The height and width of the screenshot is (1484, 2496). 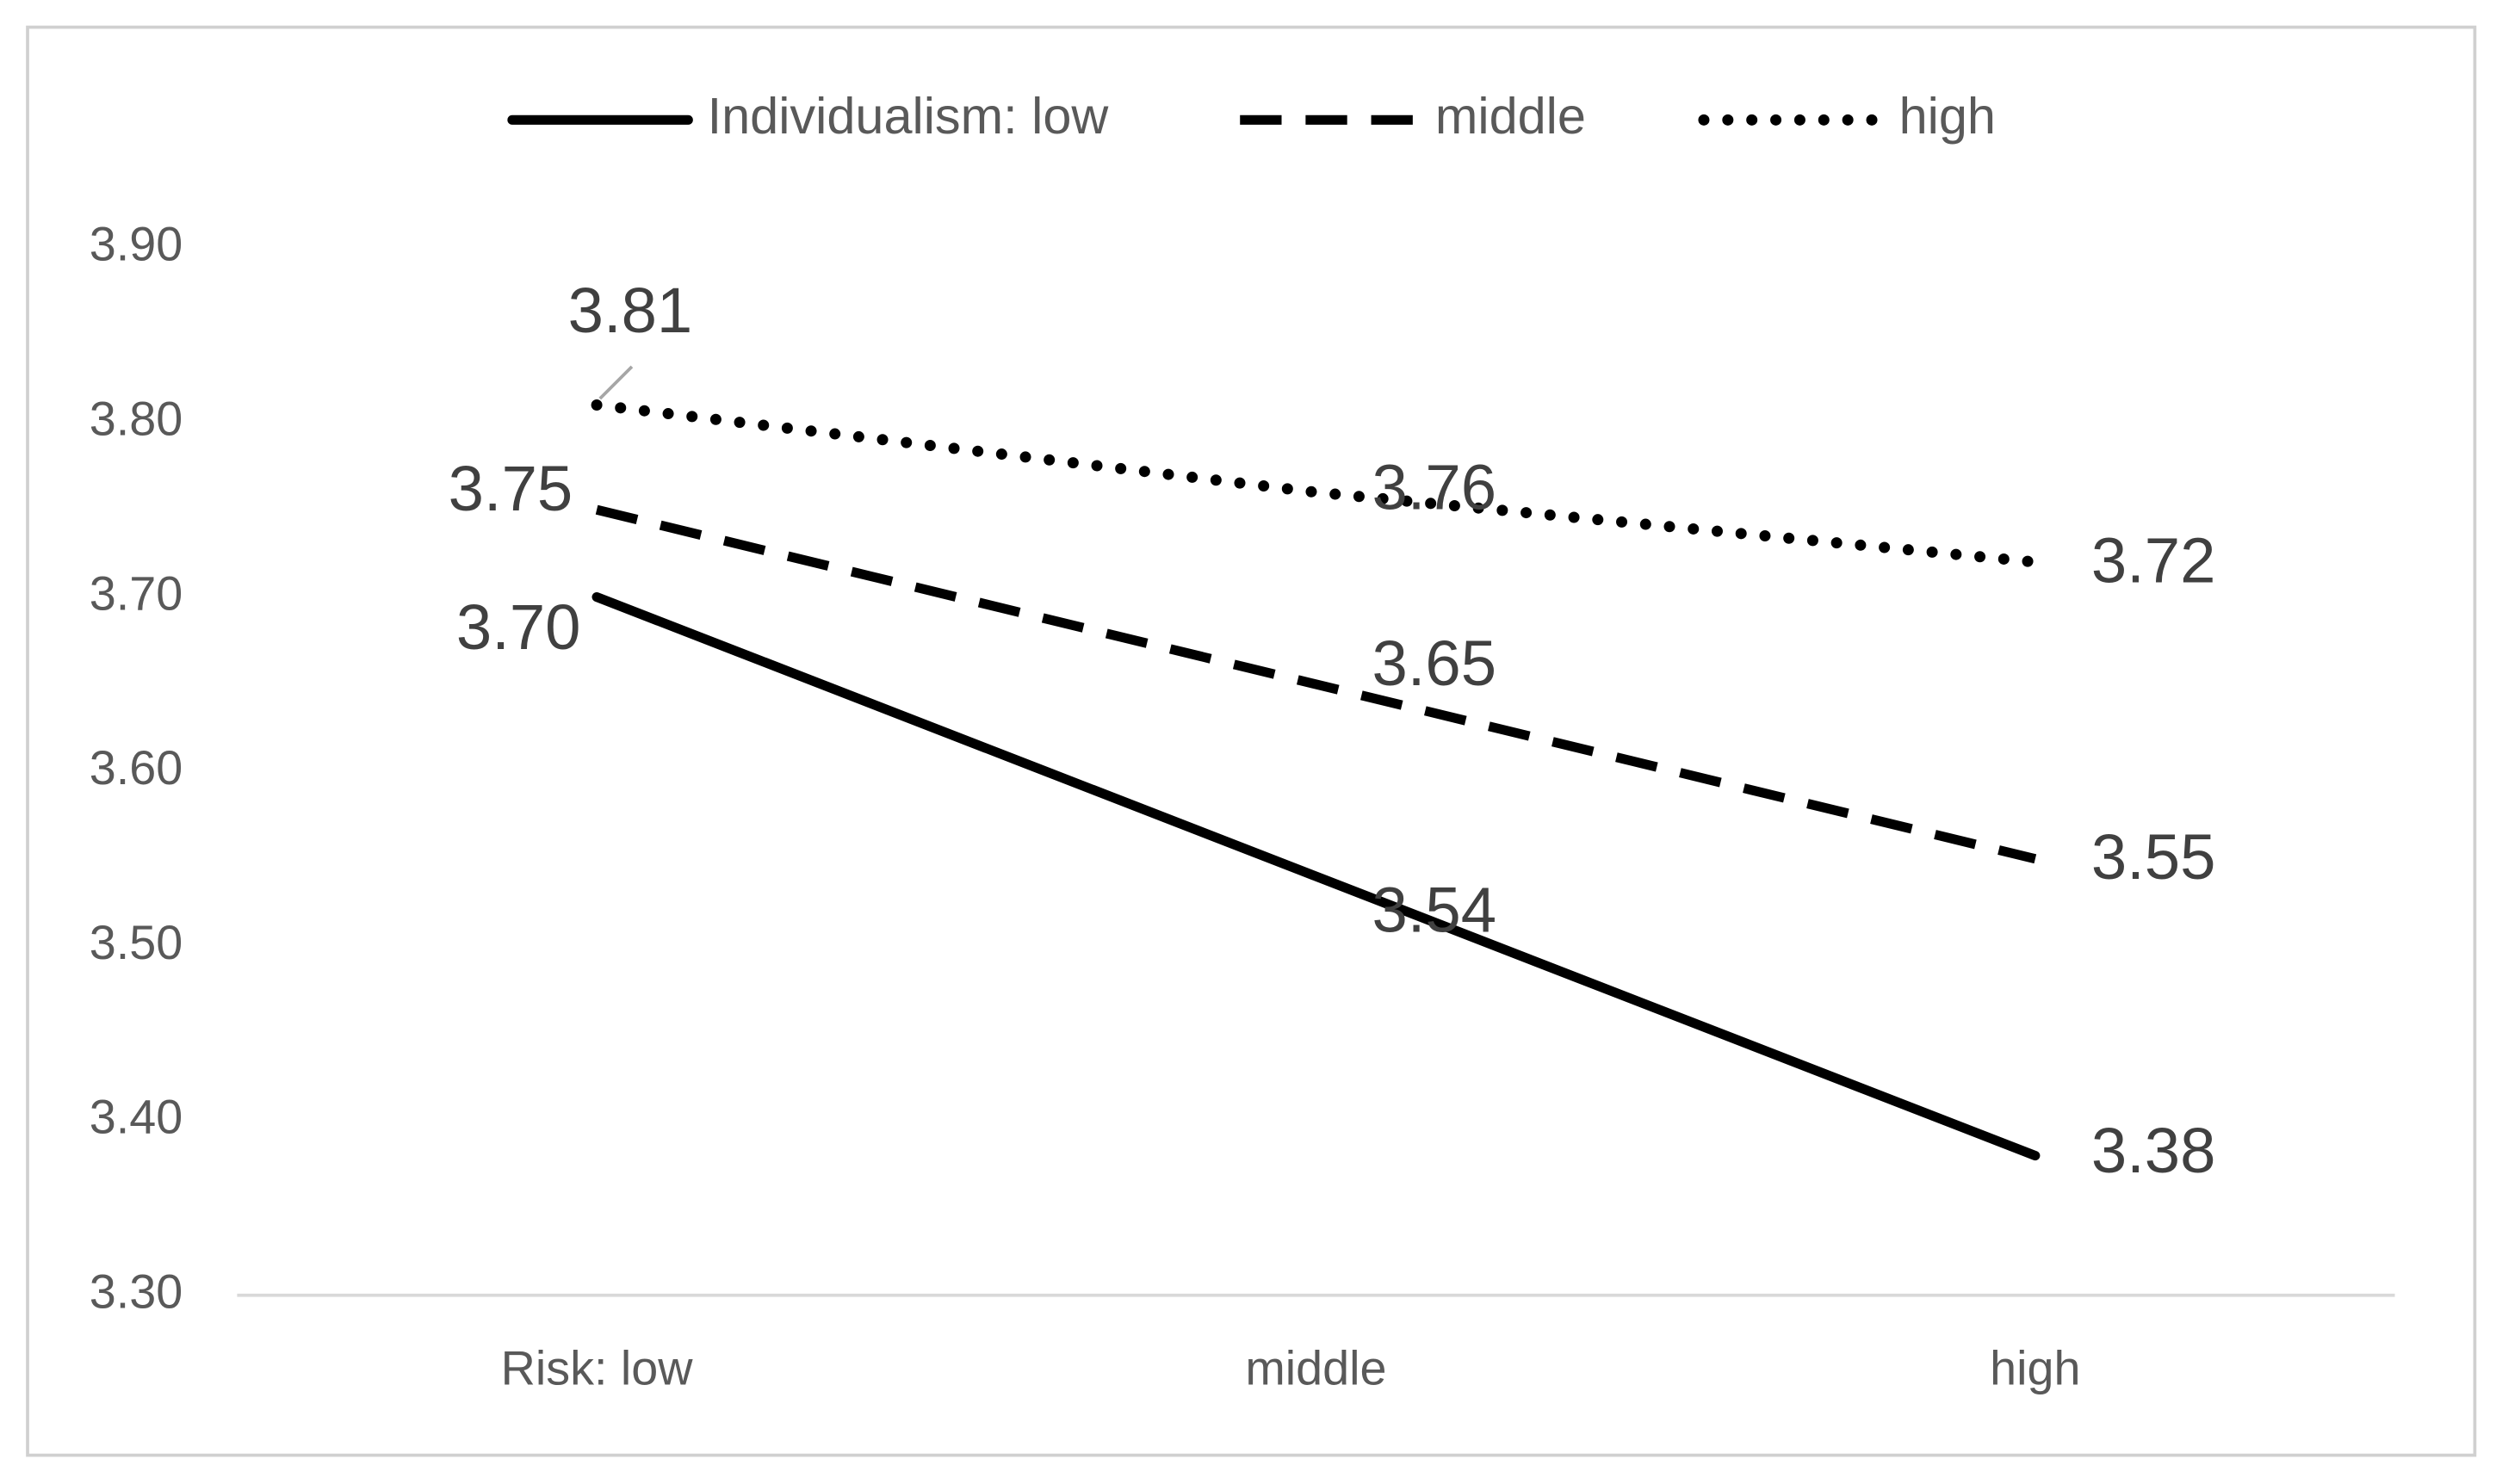 What do you see at coordinates (1510, 116) in the screenshot?
I see `legend-label: middle` at bounding box center [1510, 116].